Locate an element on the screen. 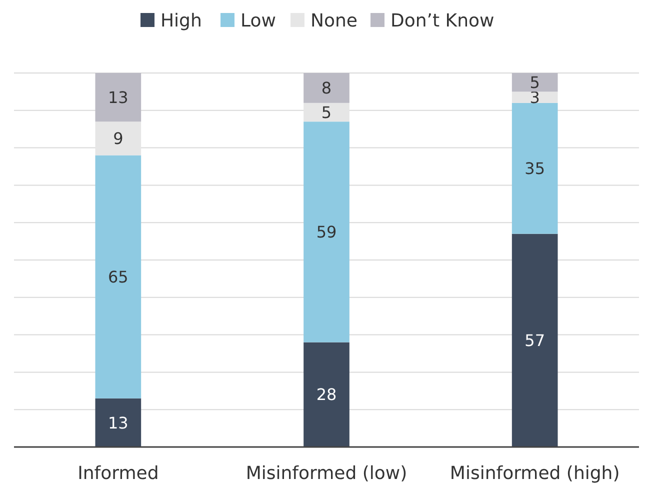  data-label: 28 is located at coordinates (326, 394).